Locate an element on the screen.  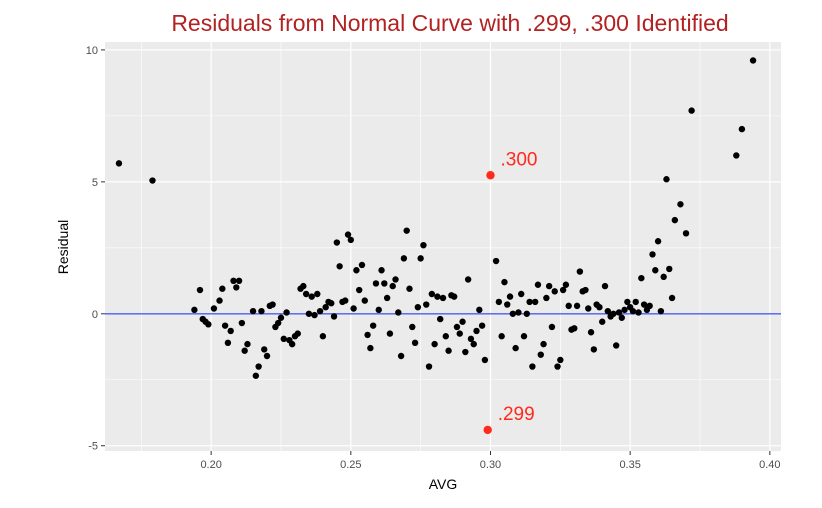
x-tick-label: 0.25 is located at coordinates (350, 465).